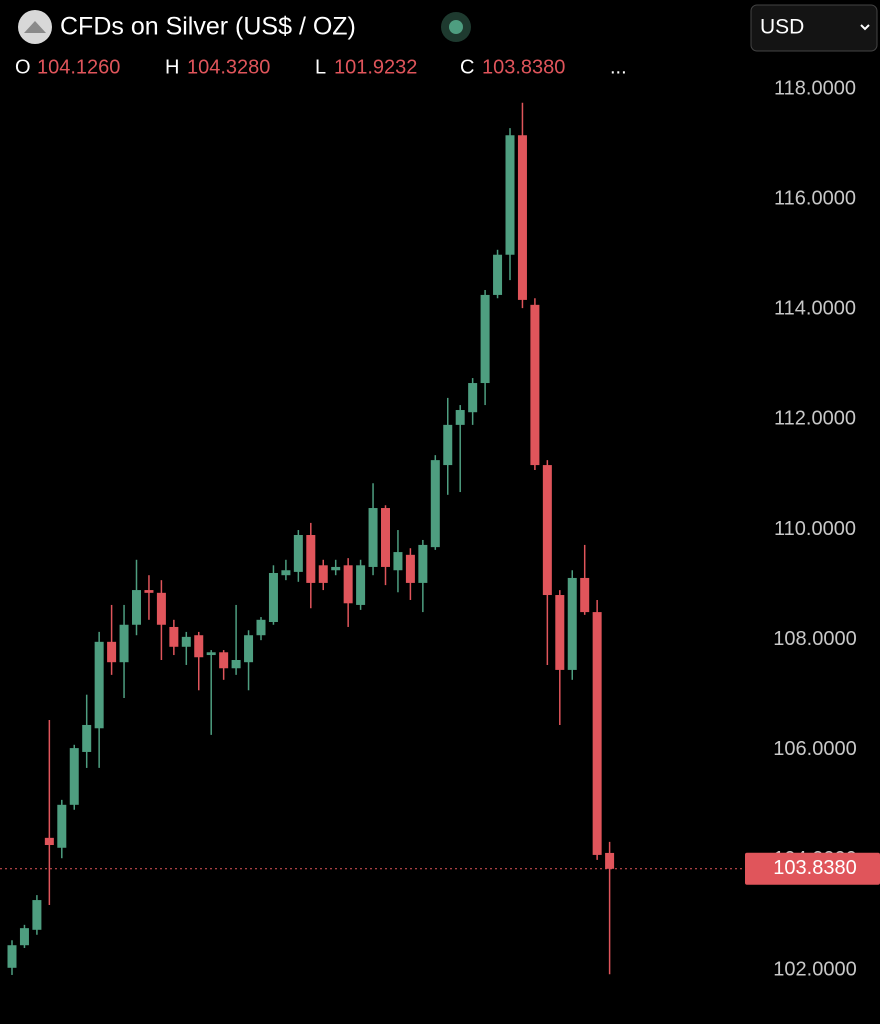 The image size is (880, 1024). I want to click on ohlc-value: 104.1260, so click(78, 67).